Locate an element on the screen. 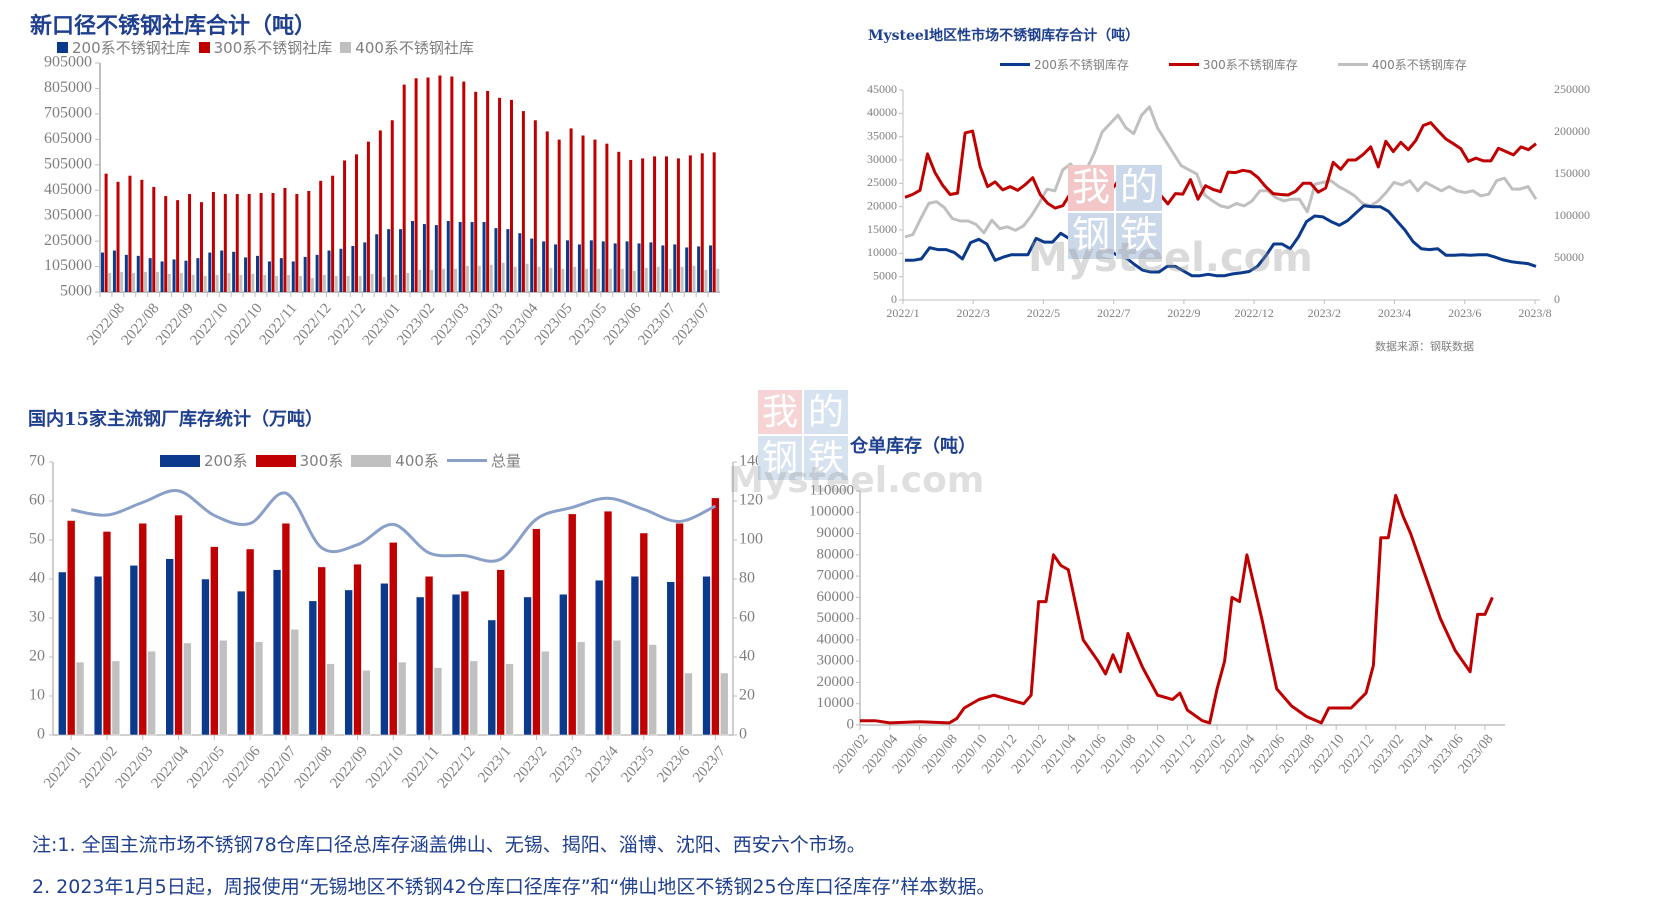  svg-text: 60000 is located at coordinates (836, 597).